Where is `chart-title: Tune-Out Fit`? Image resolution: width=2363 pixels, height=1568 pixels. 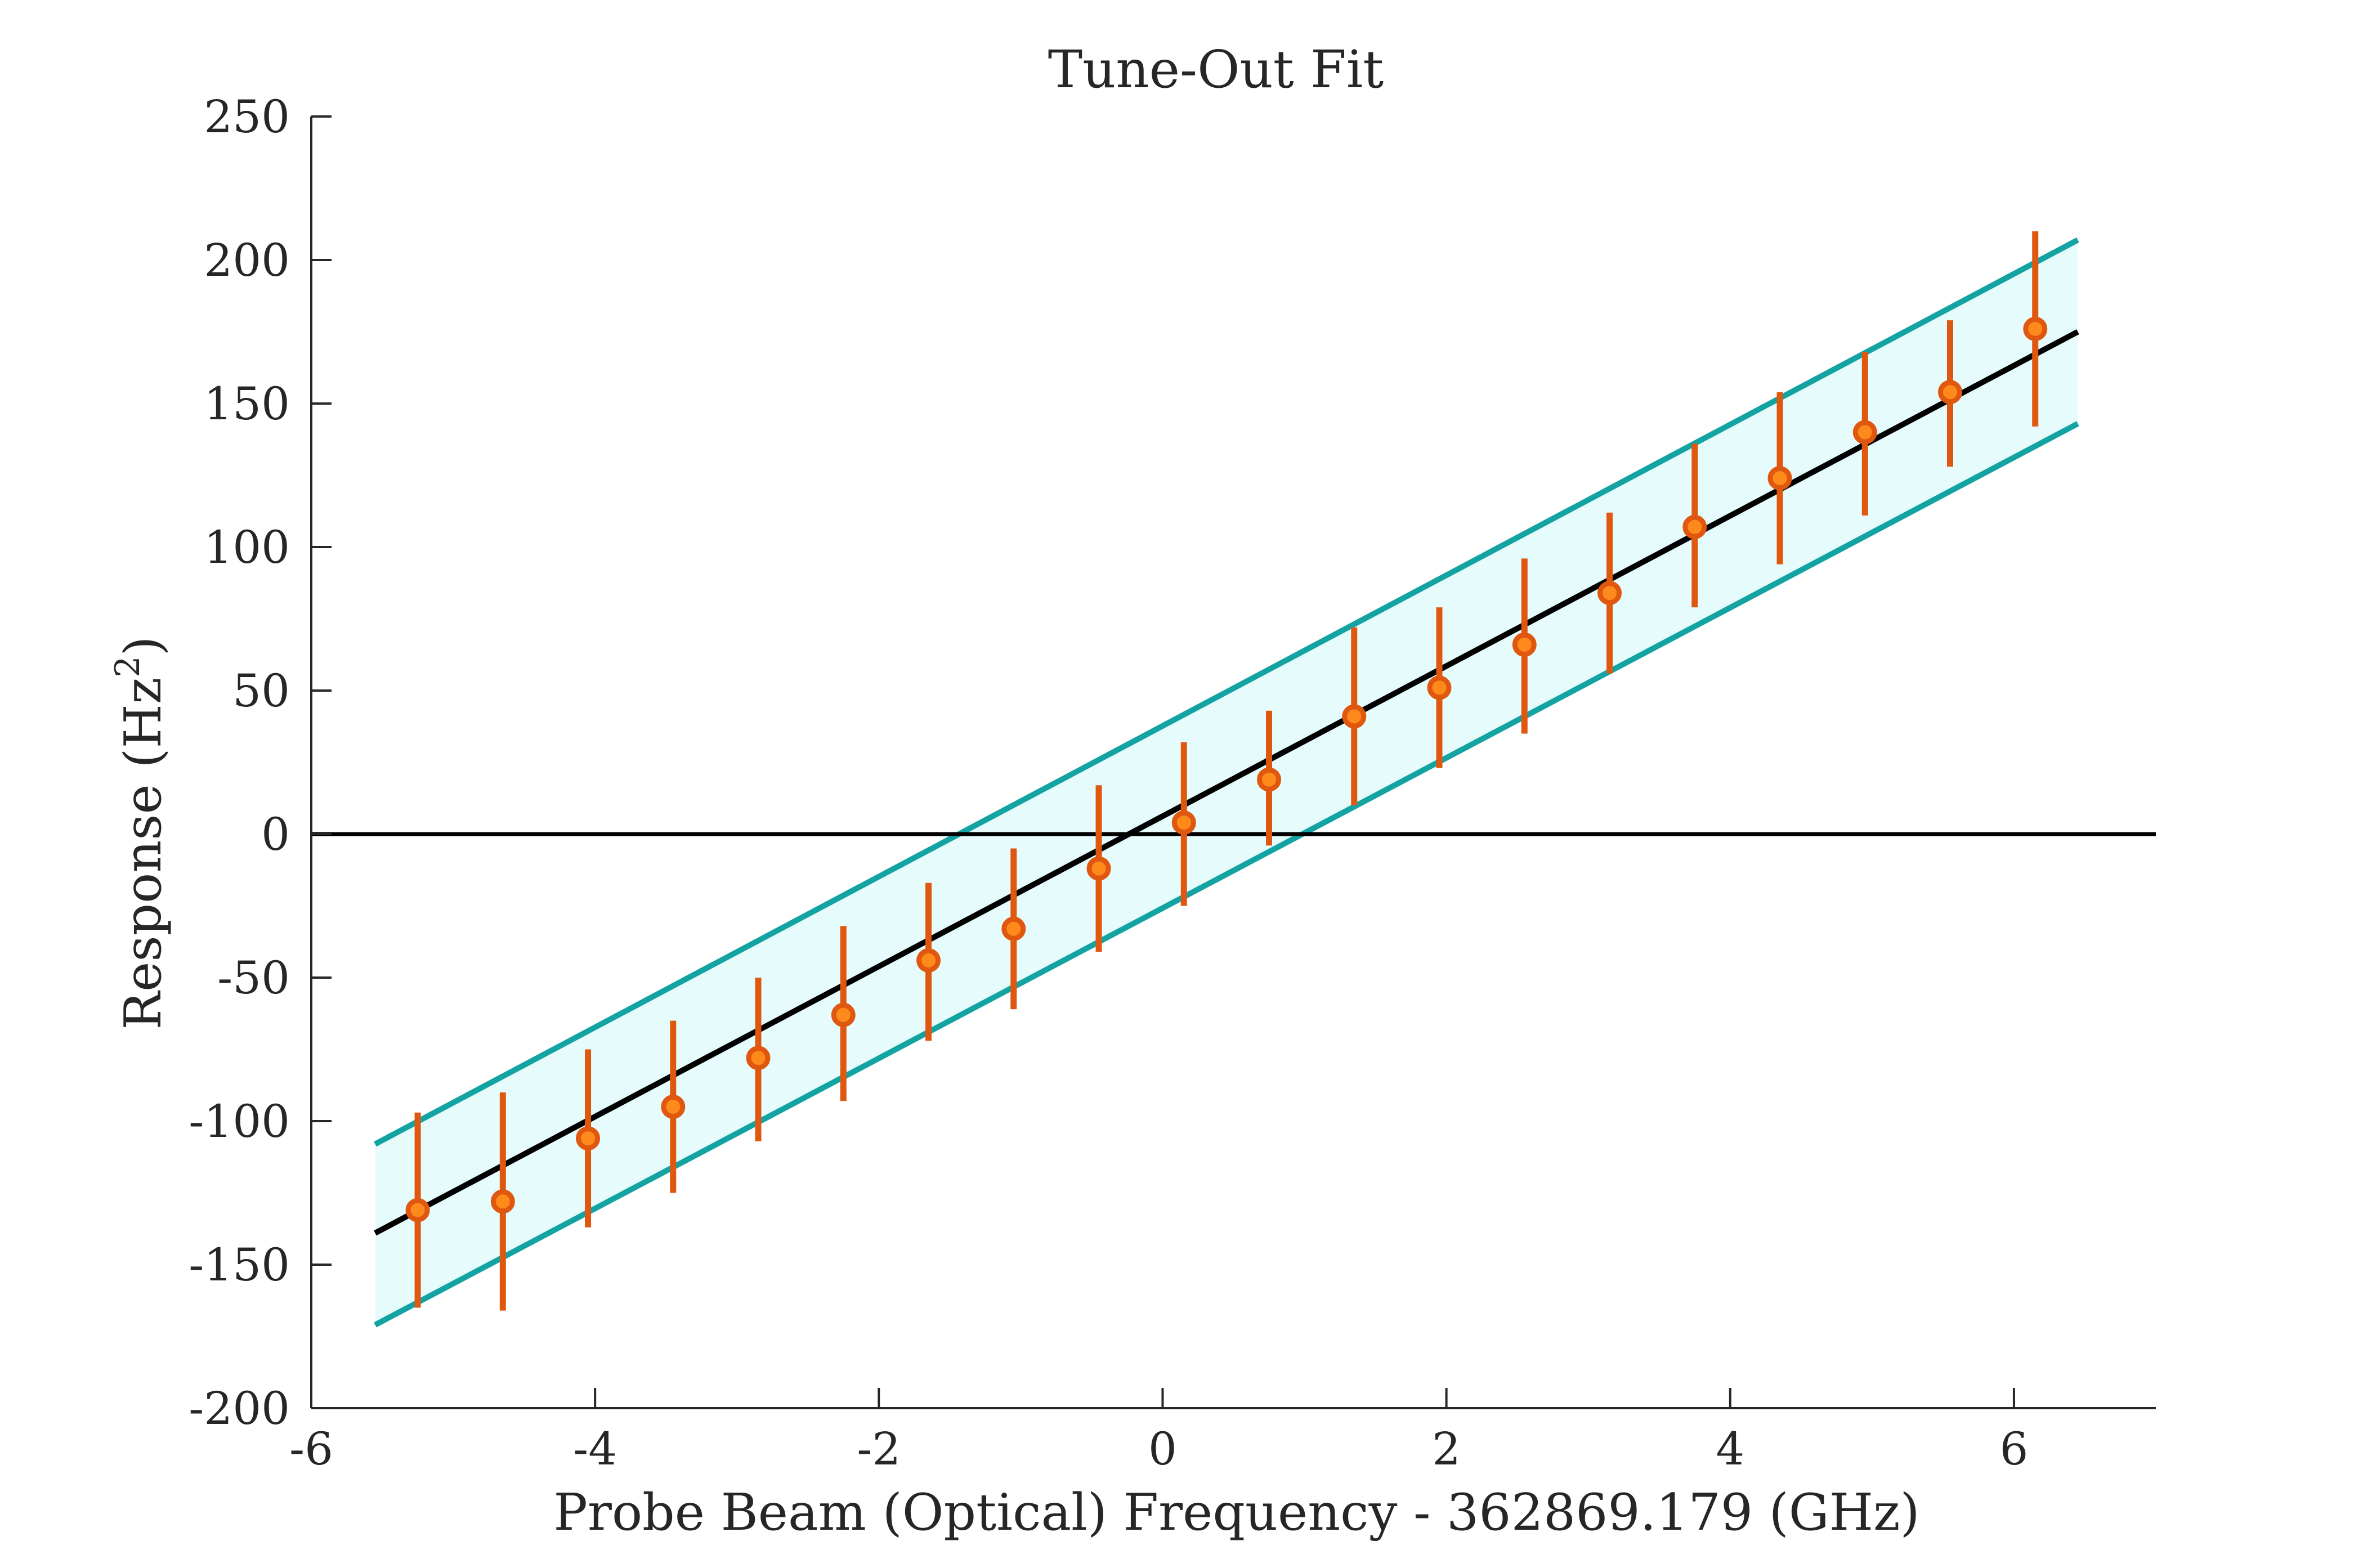 chart-title: Tune-Out Fit is located at coordinates (1216, 69).